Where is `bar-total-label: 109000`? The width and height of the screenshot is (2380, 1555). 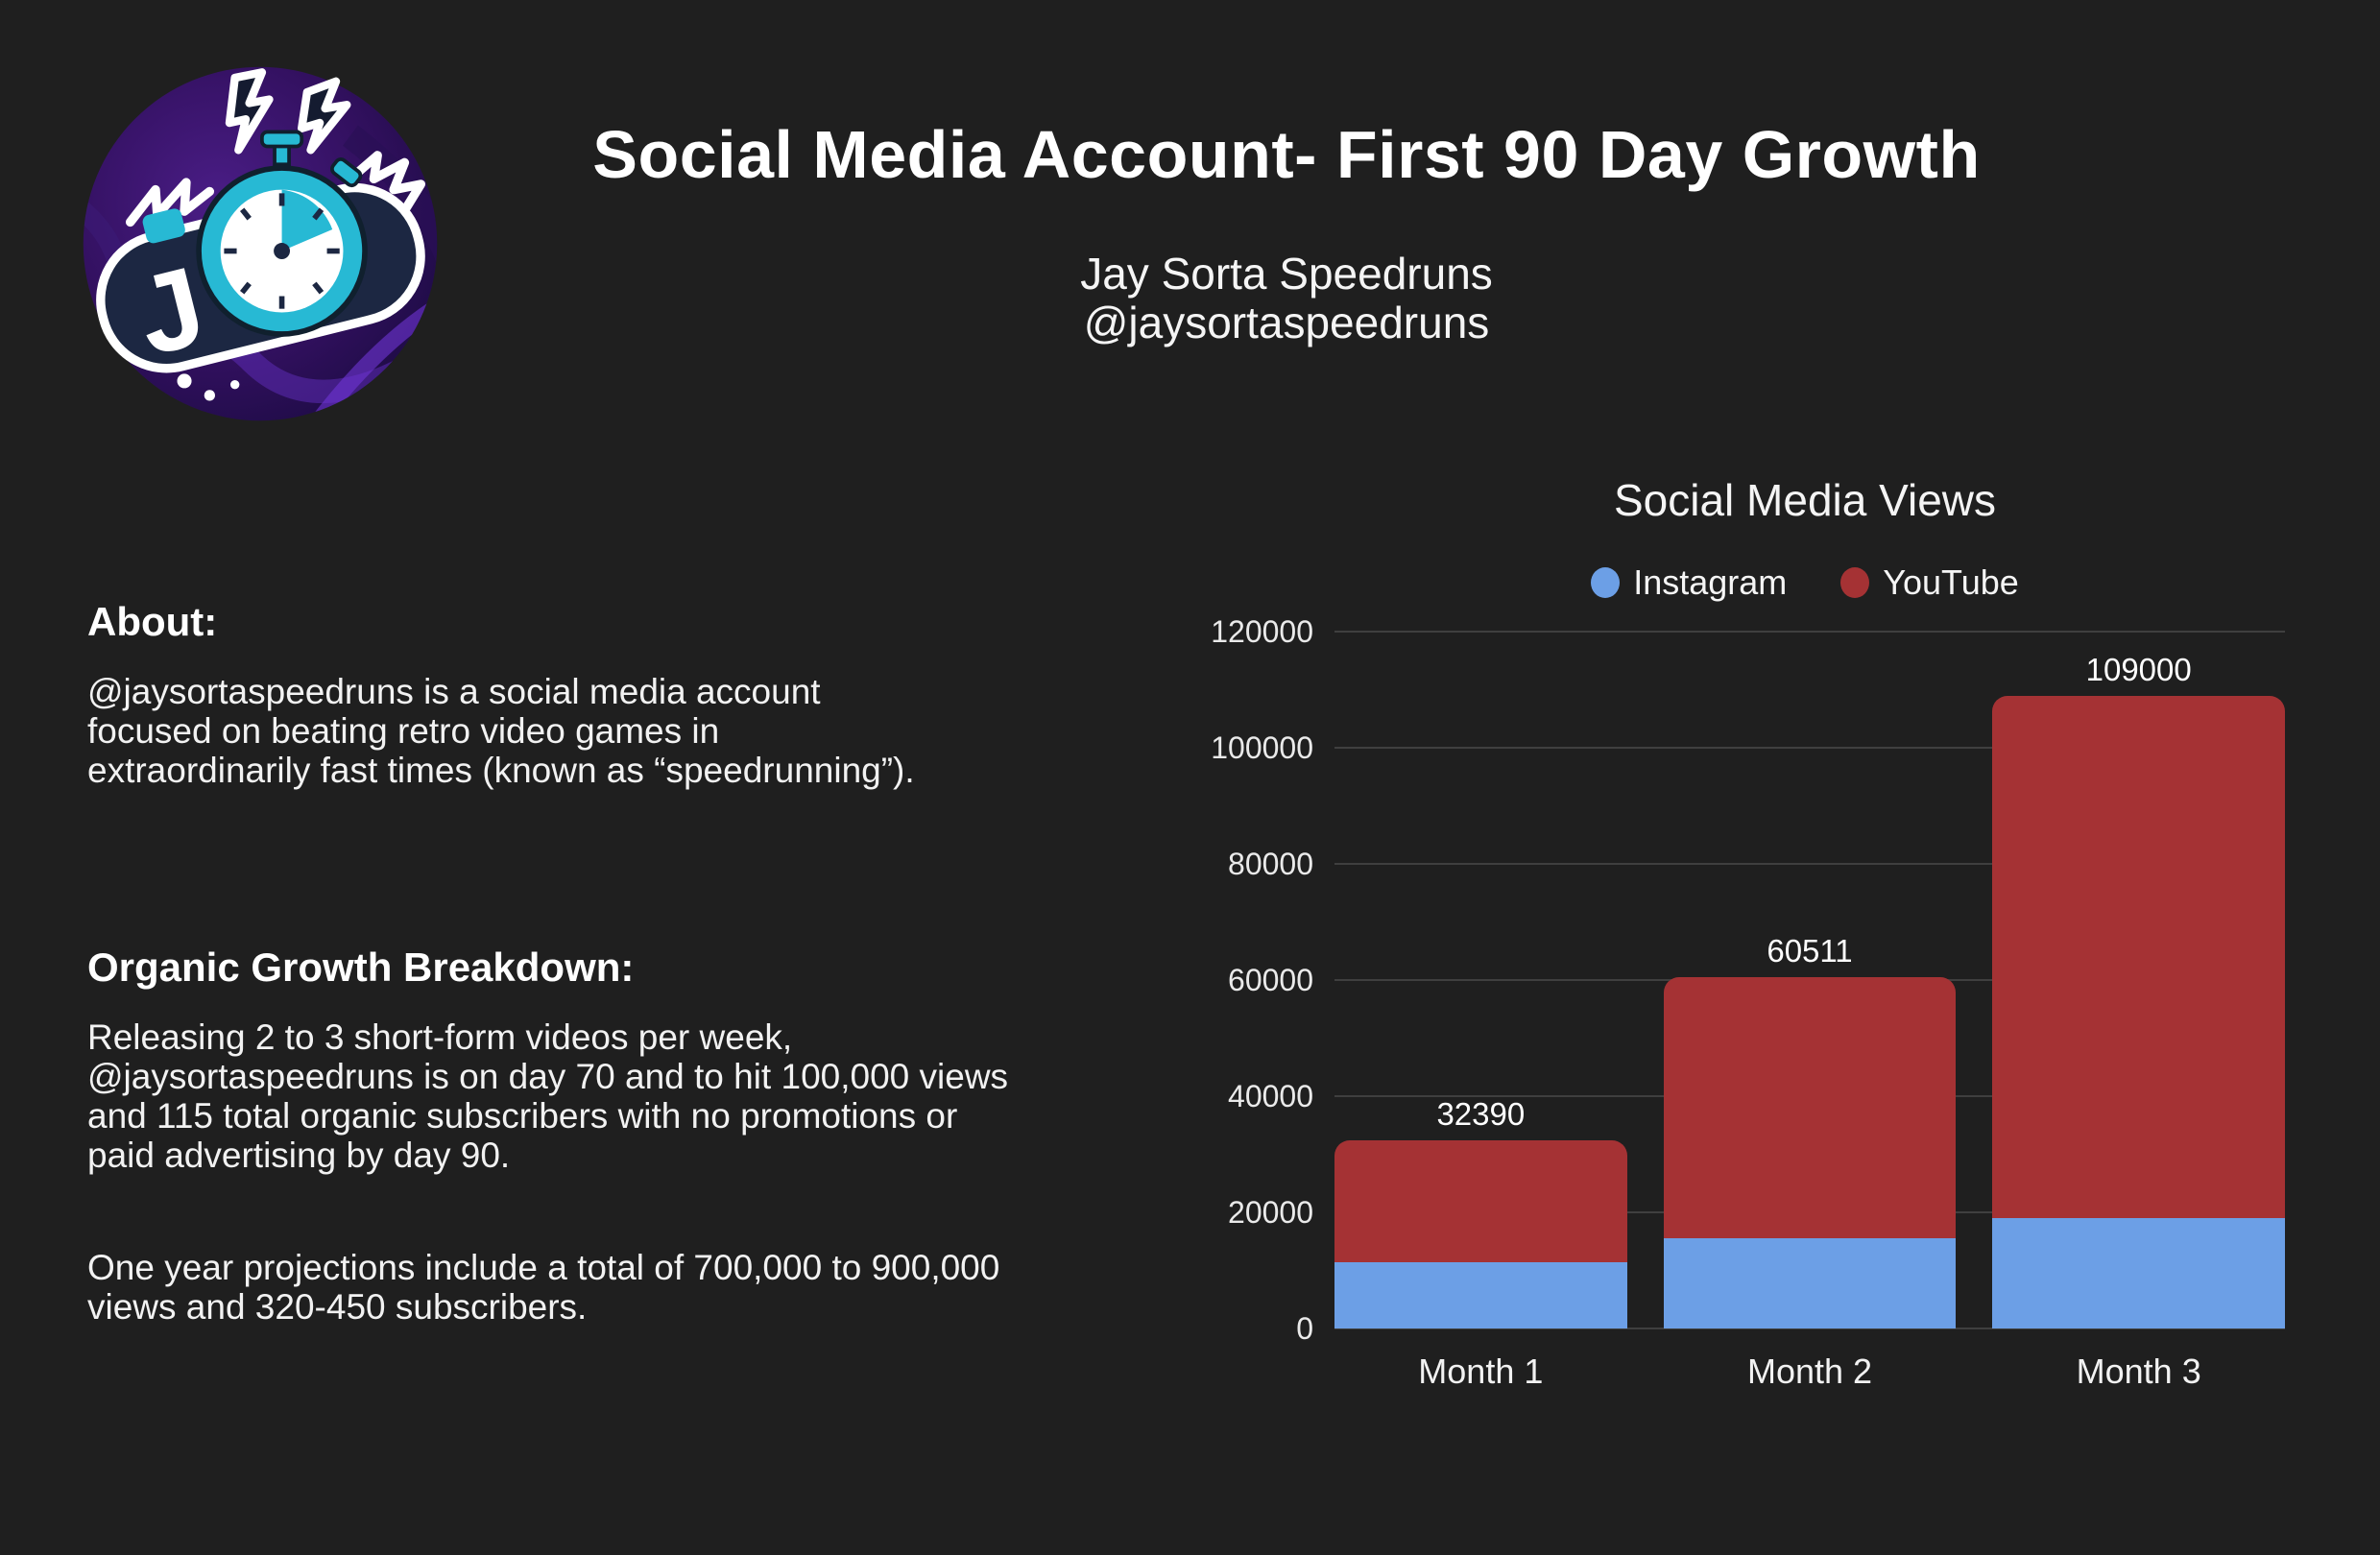 bar-total-label: 109000 is located at coordinates (2138, 669).